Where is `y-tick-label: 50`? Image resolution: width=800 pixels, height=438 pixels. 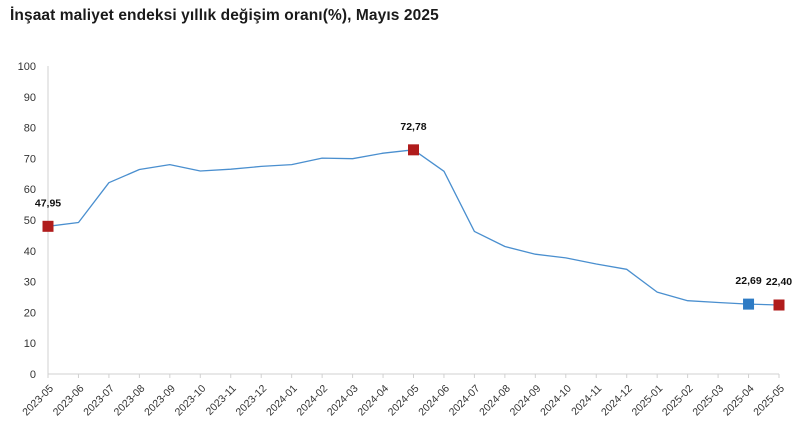
y-tick-label: 50 is located at coordinates (30, 221).